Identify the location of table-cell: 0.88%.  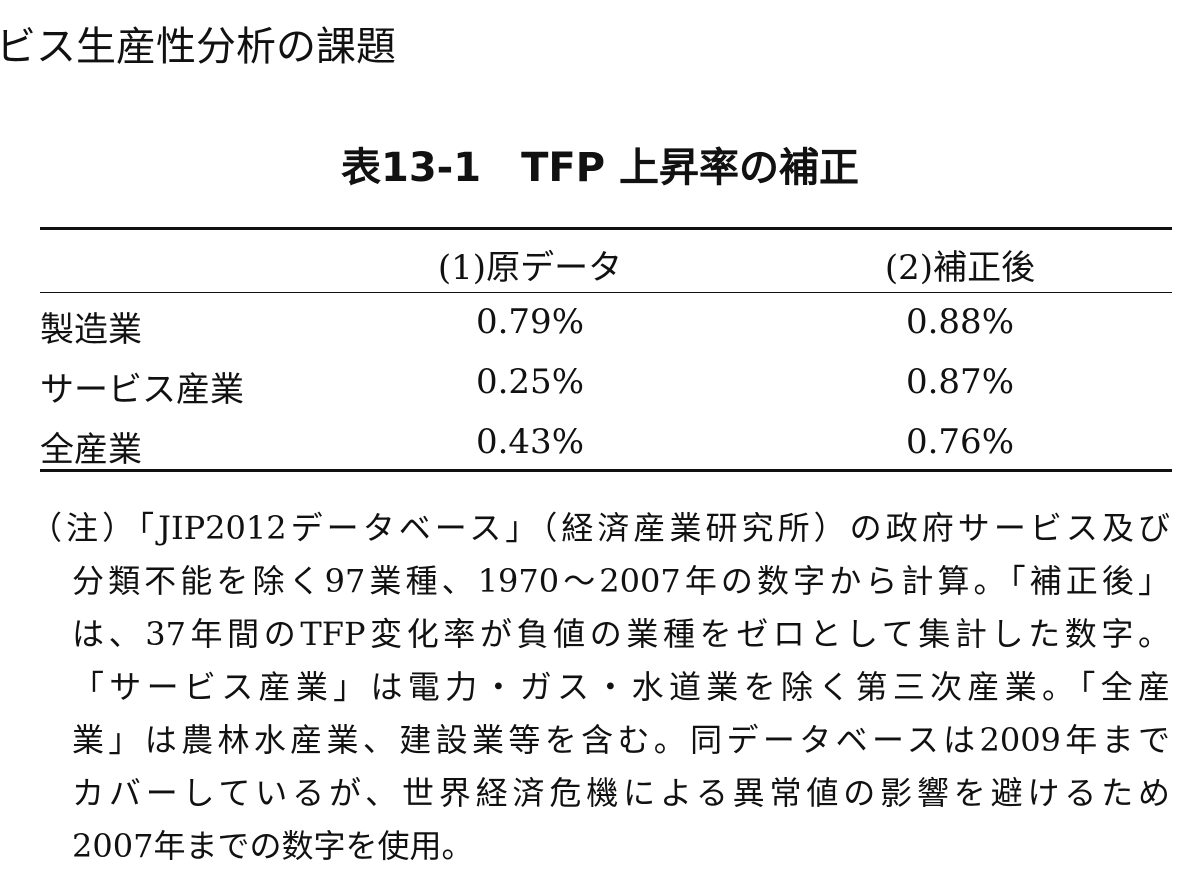
(959, 322).